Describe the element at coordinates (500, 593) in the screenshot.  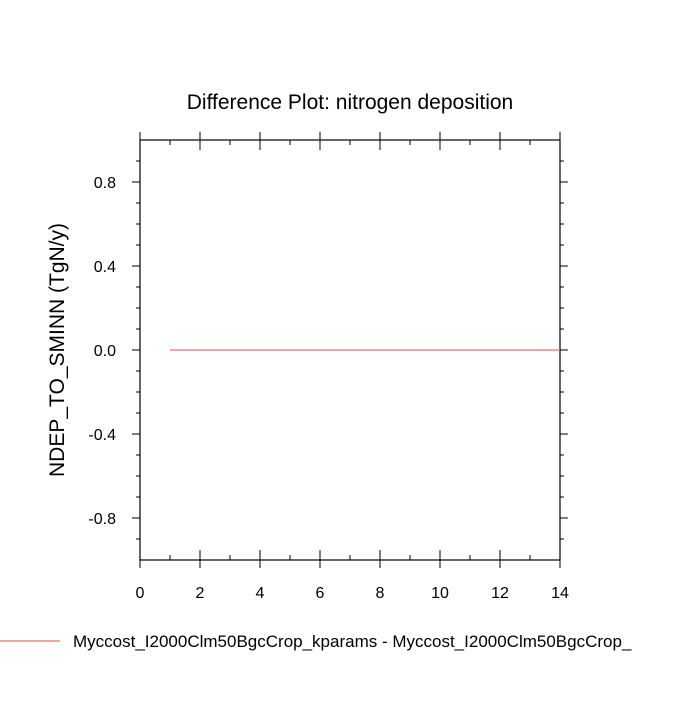
I see `x-tick-label: 12` at that location.